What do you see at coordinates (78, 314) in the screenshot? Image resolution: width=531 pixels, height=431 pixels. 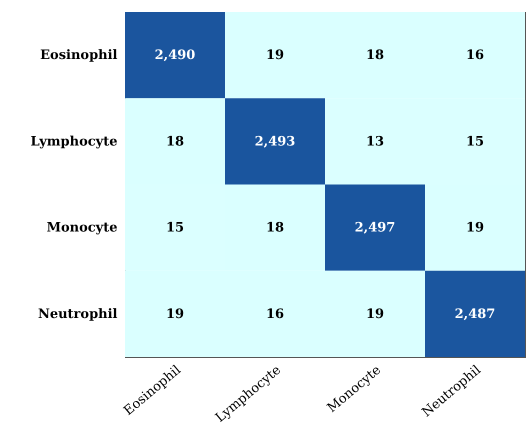 I see `y-tick-label: Neutrophil` at bounding box center [78, 314].